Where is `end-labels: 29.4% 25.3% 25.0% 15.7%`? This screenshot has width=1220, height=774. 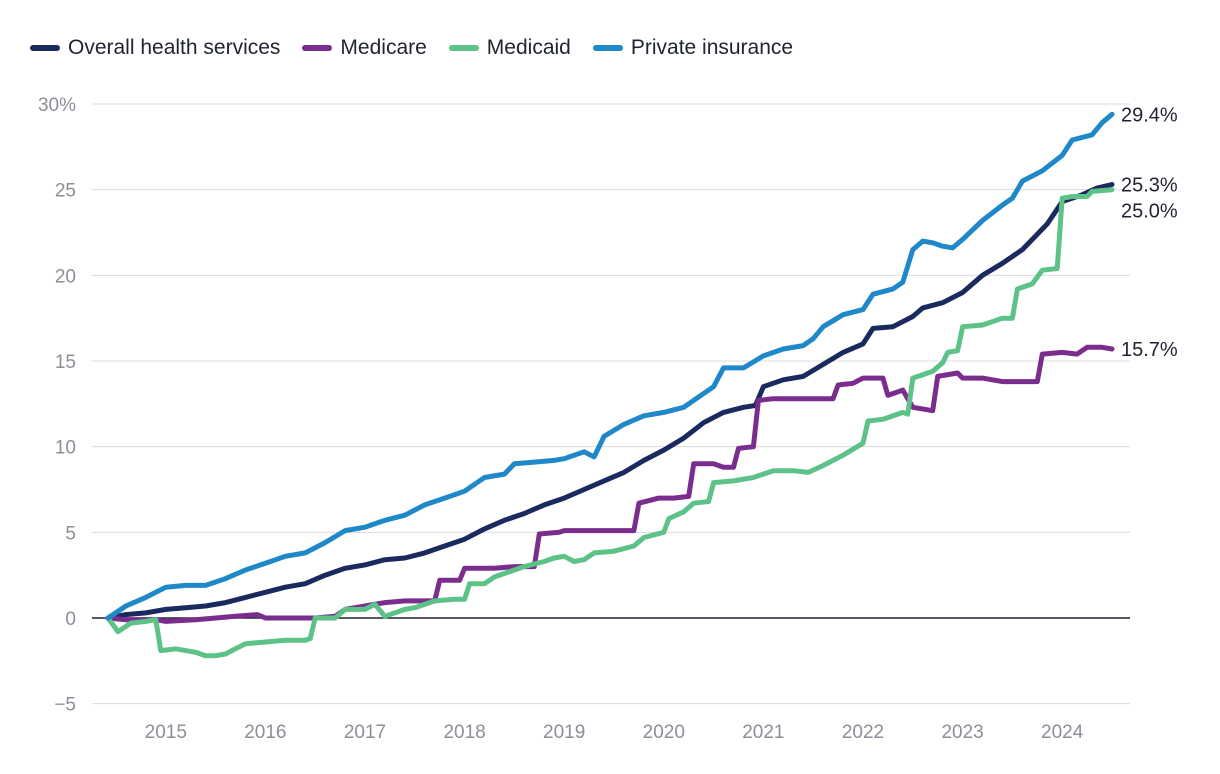 end-labels: 29.4% 25.3% 25.0% 15.7% is located at coordinates (1149, 232).